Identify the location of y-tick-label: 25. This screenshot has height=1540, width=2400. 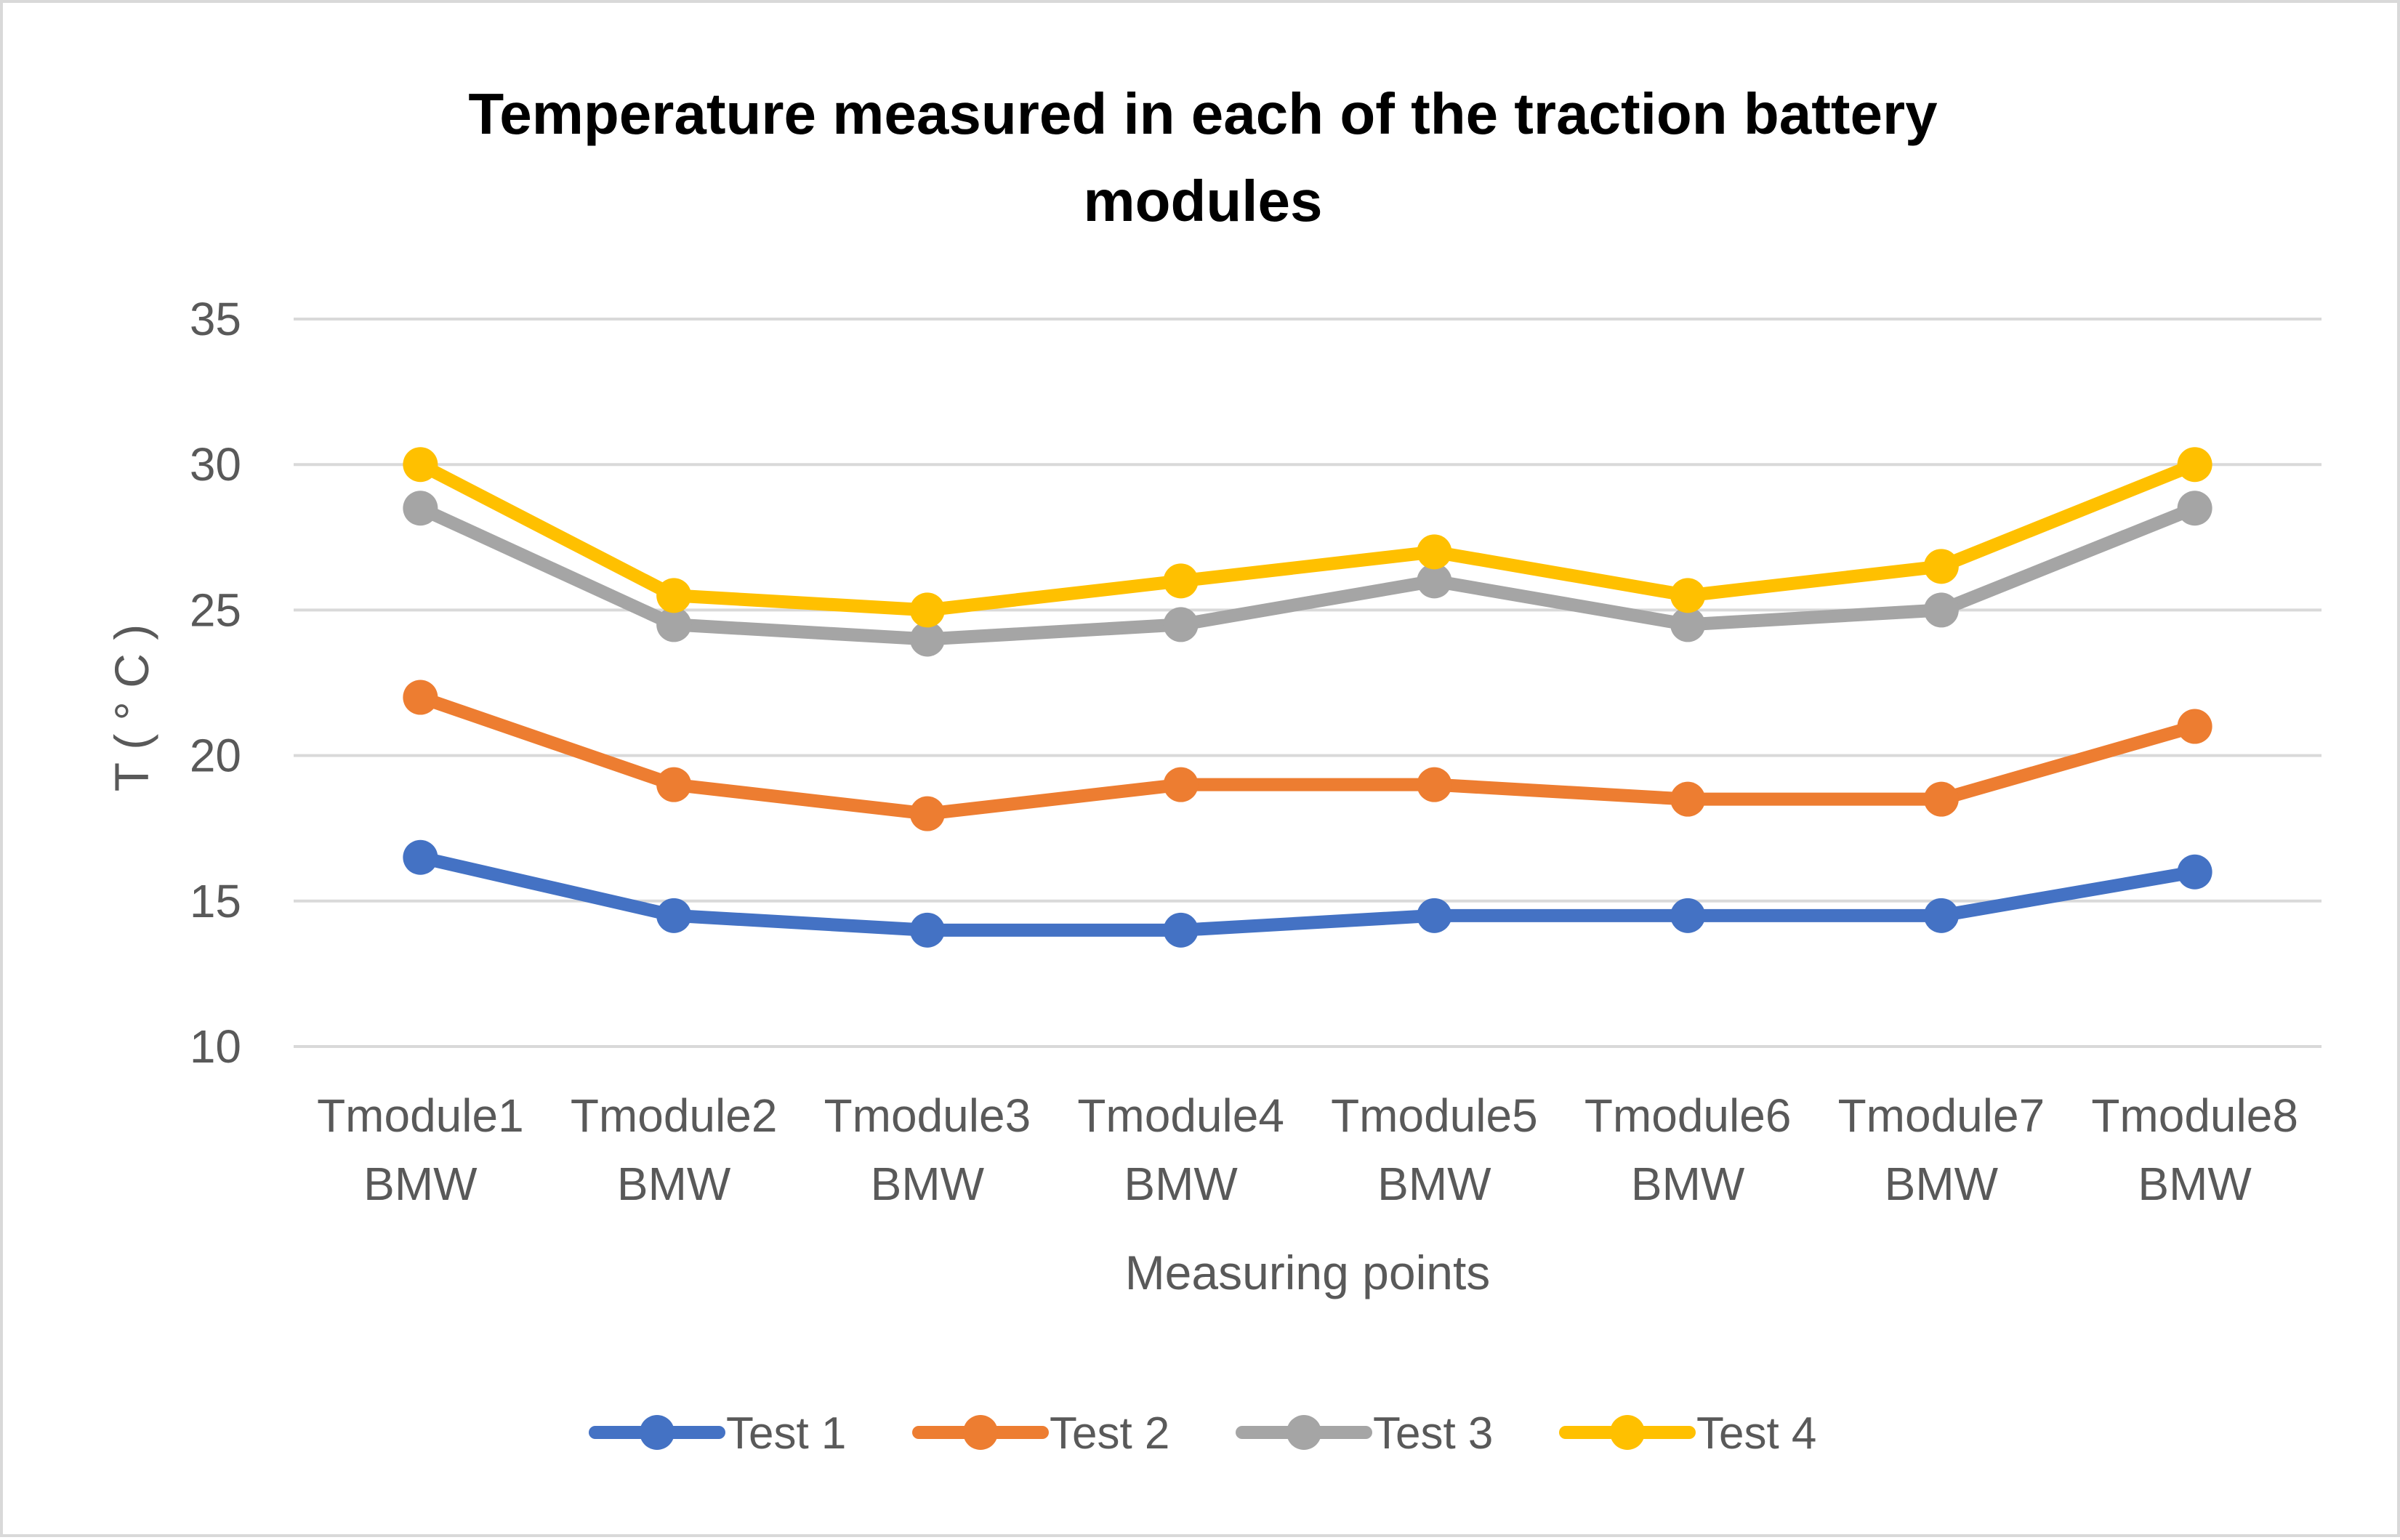
(215, 610).